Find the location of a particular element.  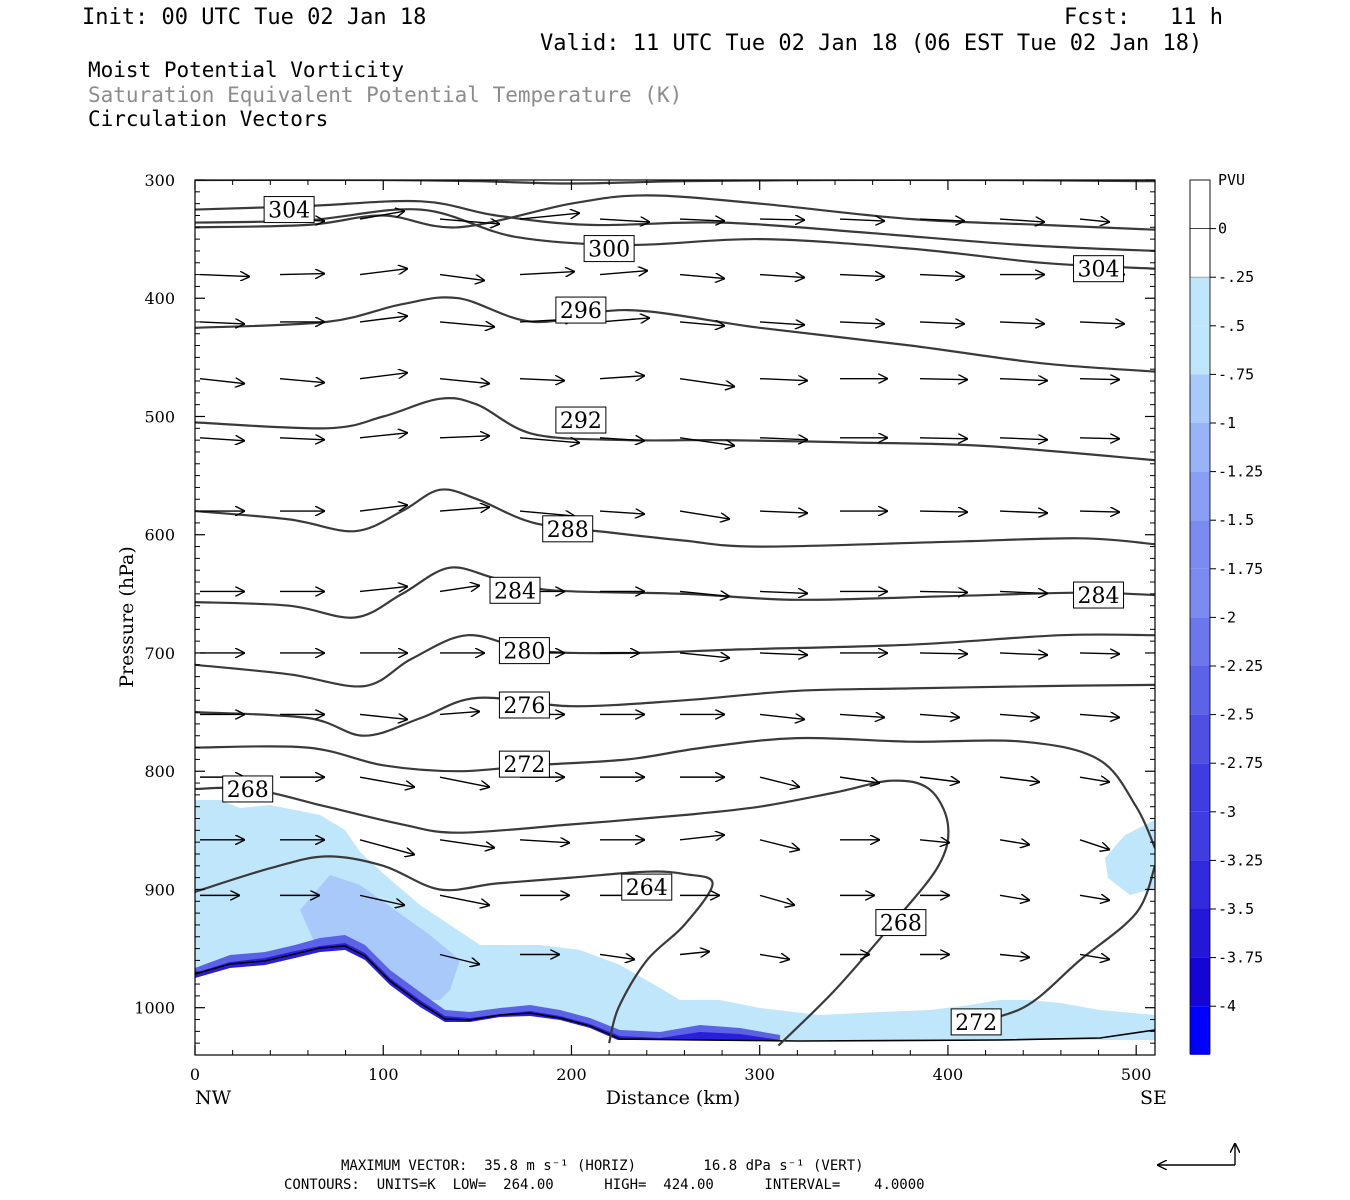

y-tick-label: 700 is located at coordinates (159, 653).